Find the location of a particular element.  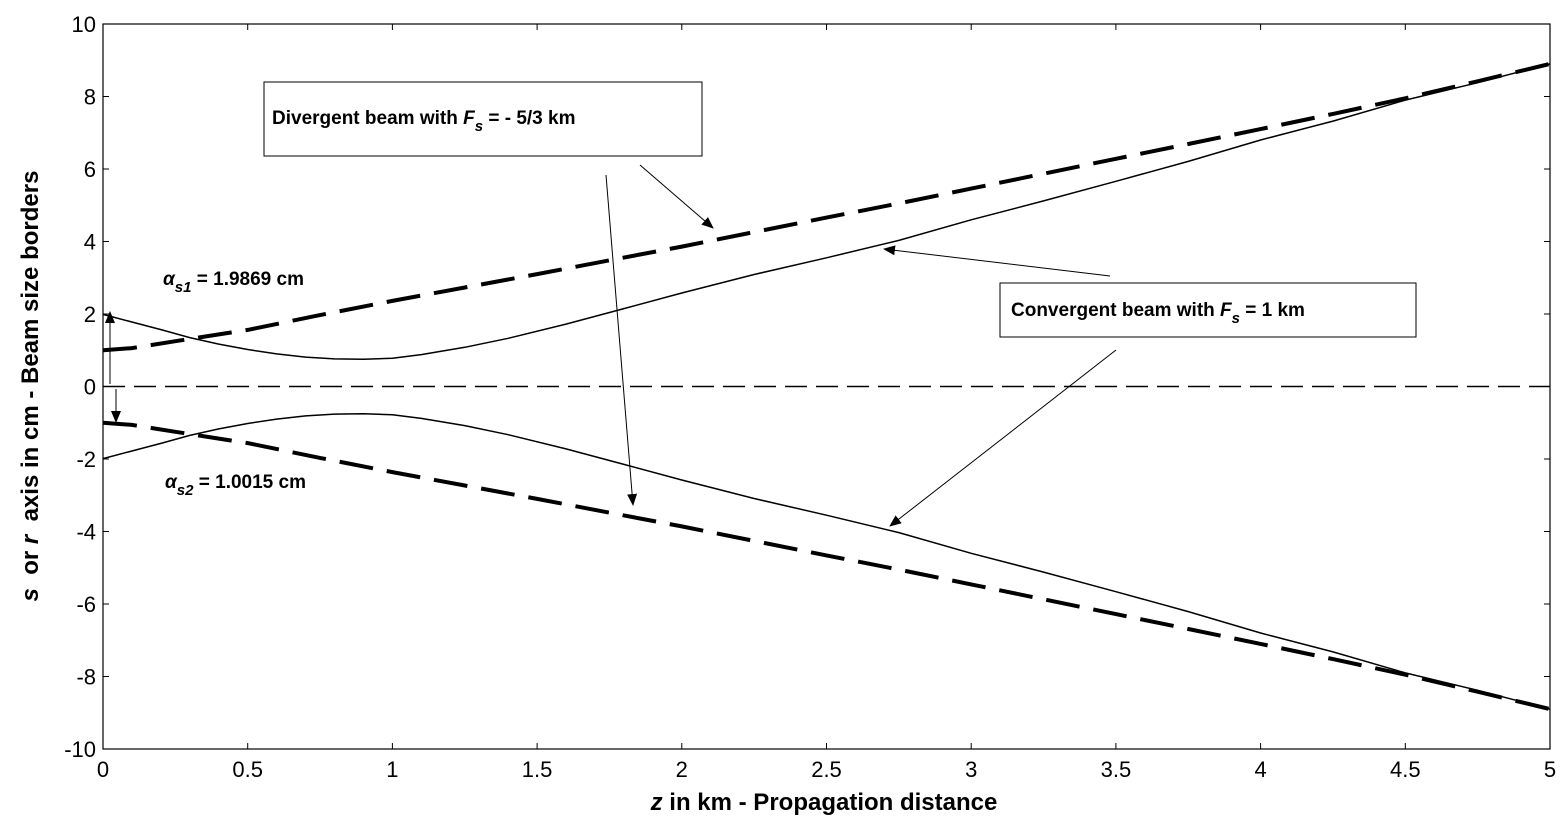

y-axis-text: axis in cm - Beam size borders is located at coordinates (30, 353).